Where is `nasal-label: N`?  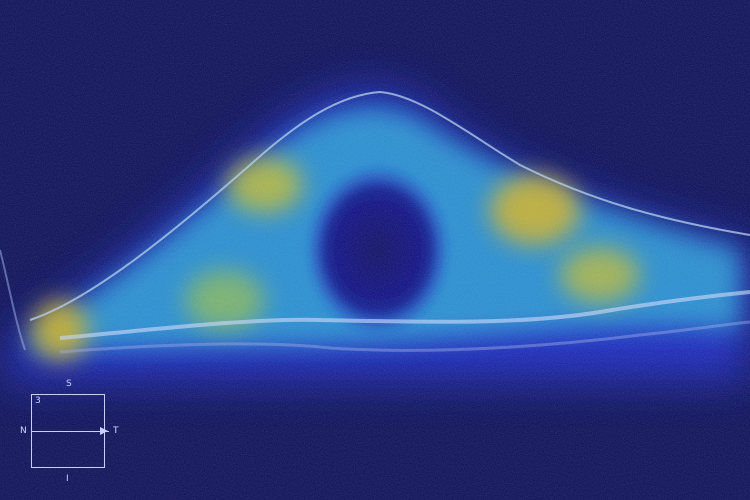 nasal-label: N is located at coordinates (23, 431).